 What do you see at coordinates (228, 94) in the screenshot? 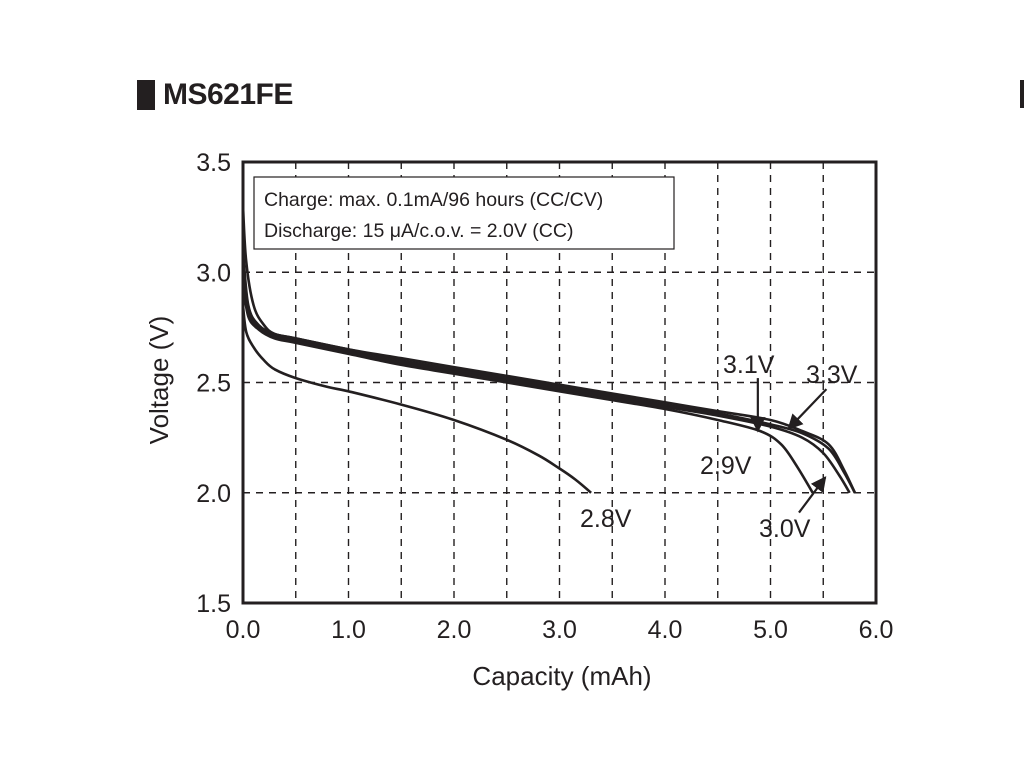
I see `title-text: MS621FE` at bounding box center [228, 94].